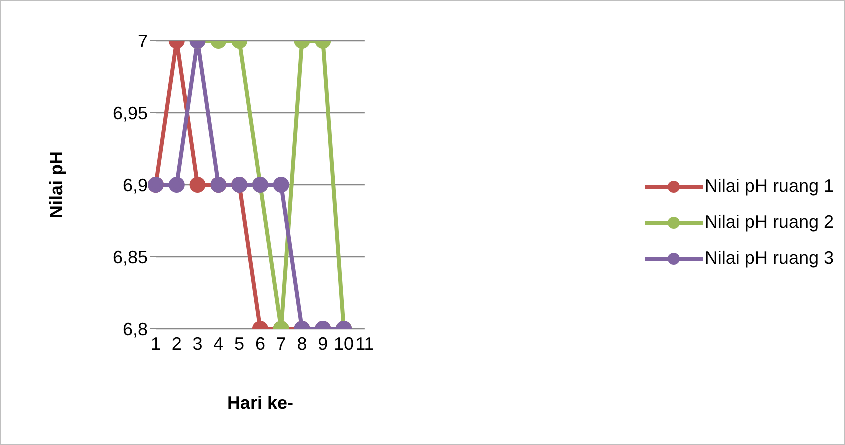  Describe the element at coordinates (302, 344) in the screenshot. I see `x-tick-label: 8` at that location.